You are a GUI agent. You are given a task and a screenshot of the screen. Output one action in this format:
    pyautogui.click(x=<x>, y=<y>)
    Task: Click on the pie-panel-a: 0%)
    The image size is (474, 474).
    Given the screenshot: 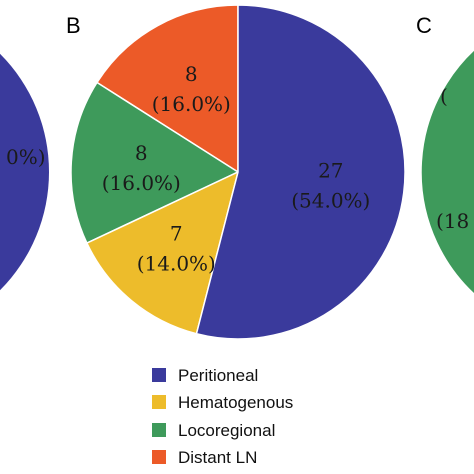 What is the action you would take?
    pyautogui.click(x=24, y=172)
    